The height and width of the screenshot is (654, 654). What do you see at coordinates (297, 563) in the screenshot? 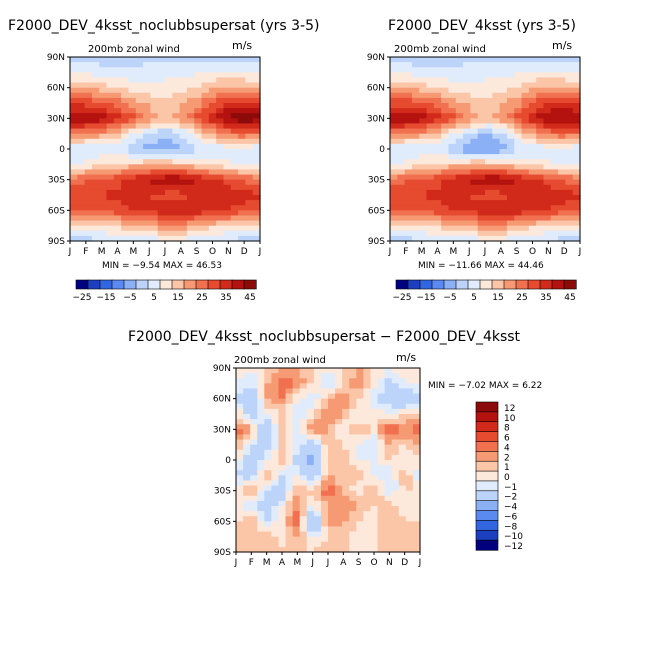
I see `panel-3-xtick-label: M` at bounding box center [297, 563].